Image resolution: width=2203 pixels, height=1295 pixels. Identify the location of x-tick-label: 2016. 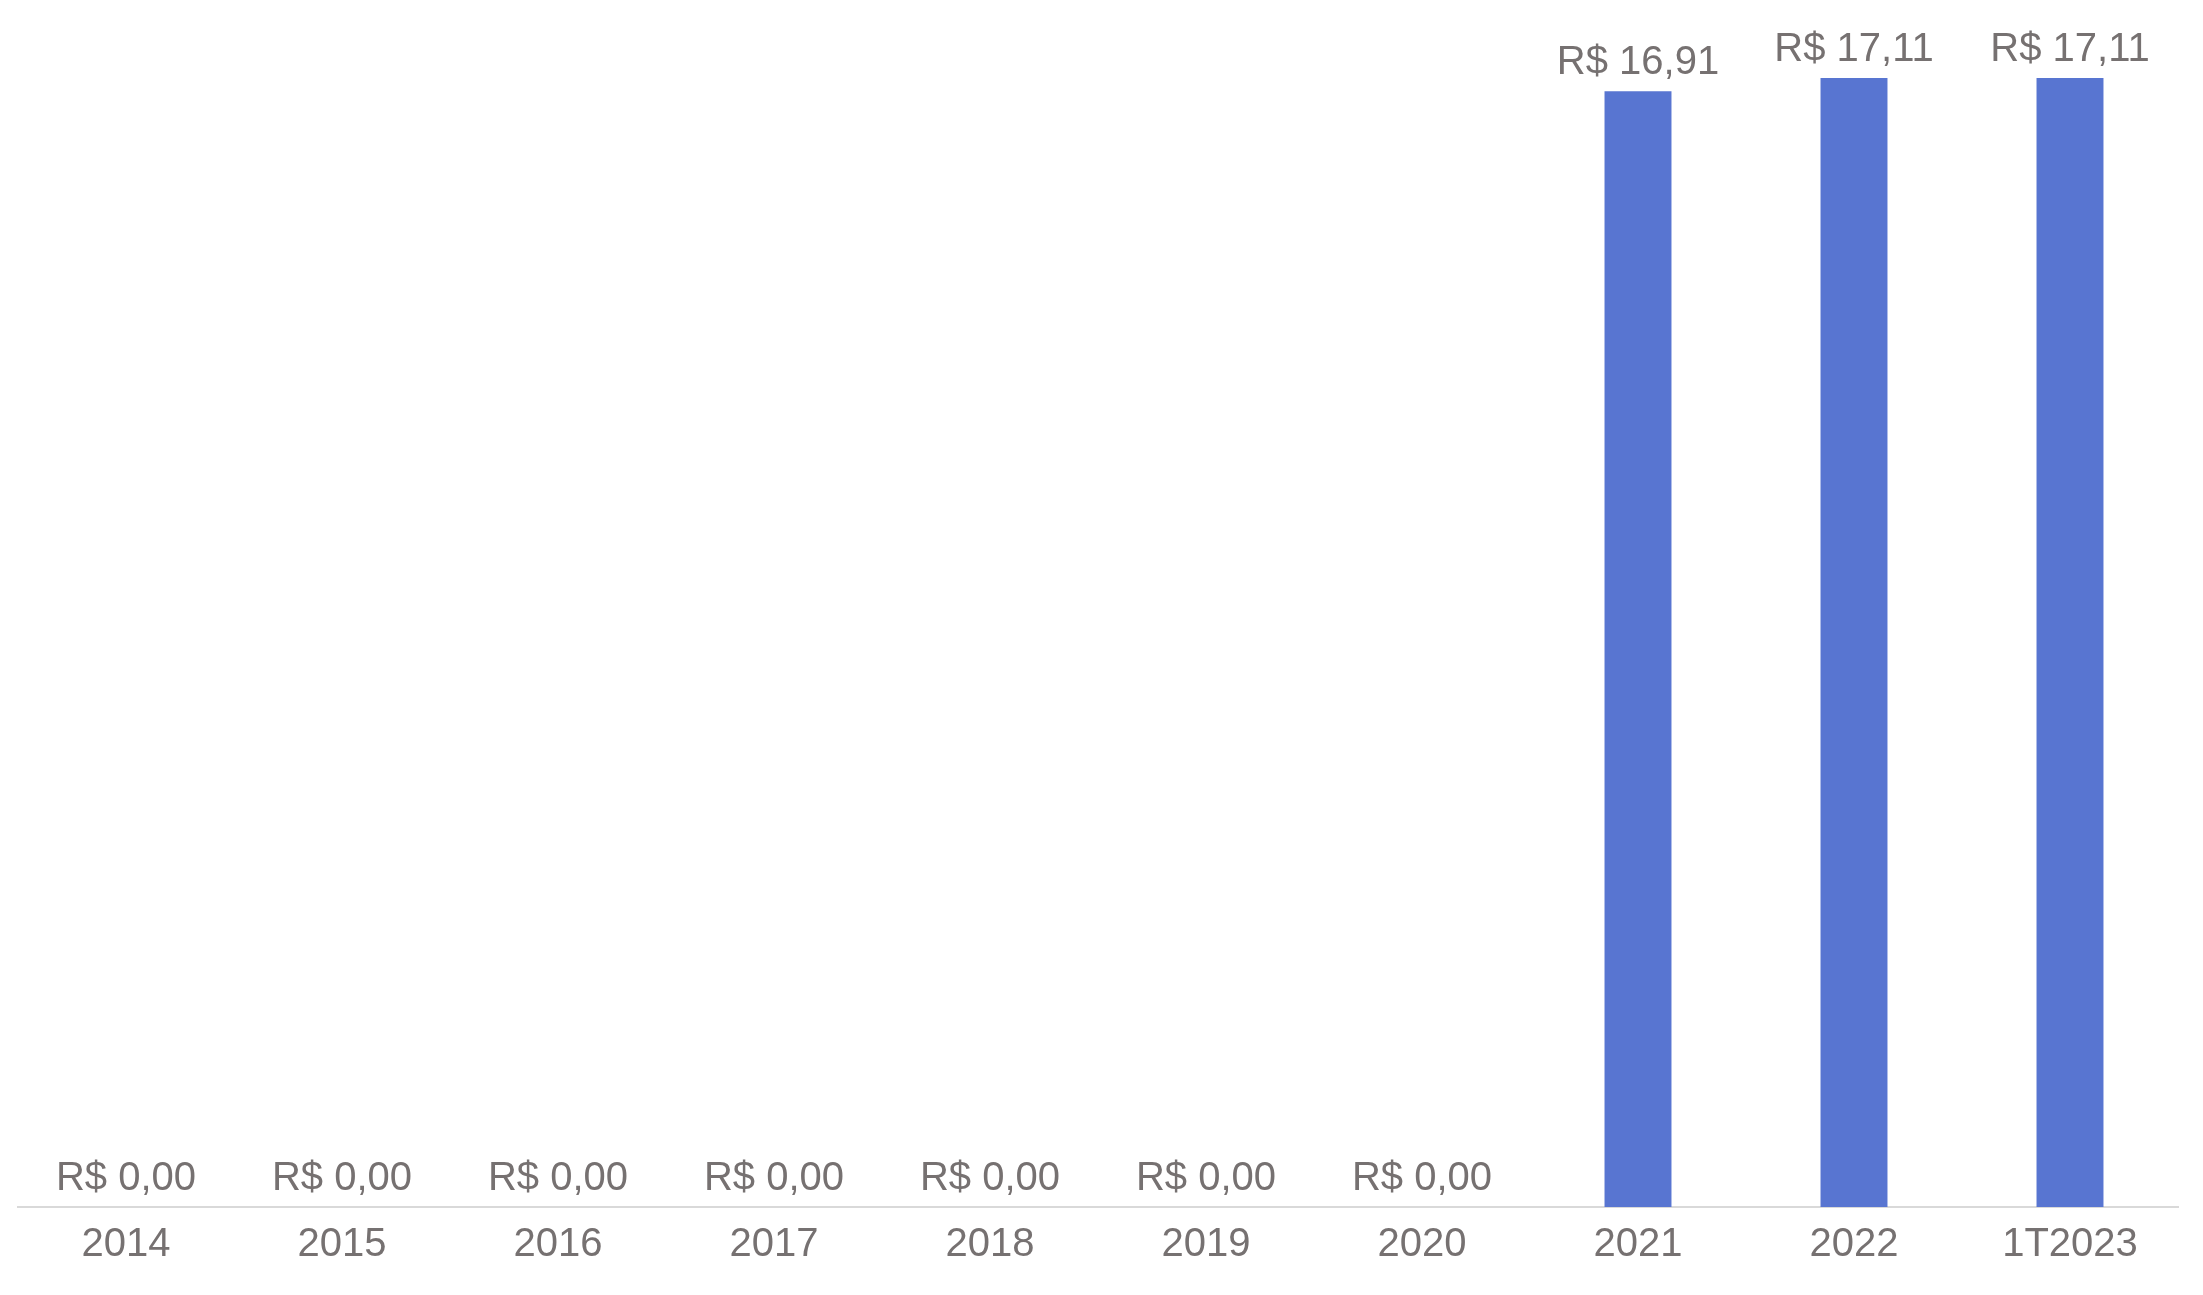
(558, 1242).